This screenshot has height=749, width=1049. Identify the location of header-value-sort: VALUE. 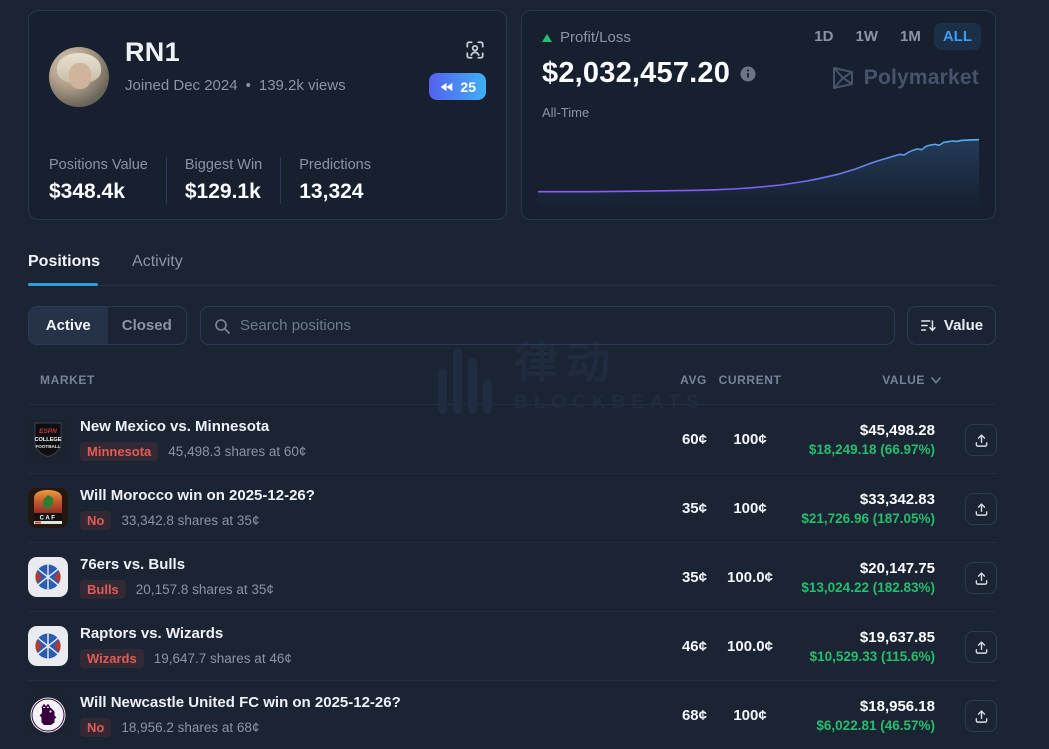
(911, 380).